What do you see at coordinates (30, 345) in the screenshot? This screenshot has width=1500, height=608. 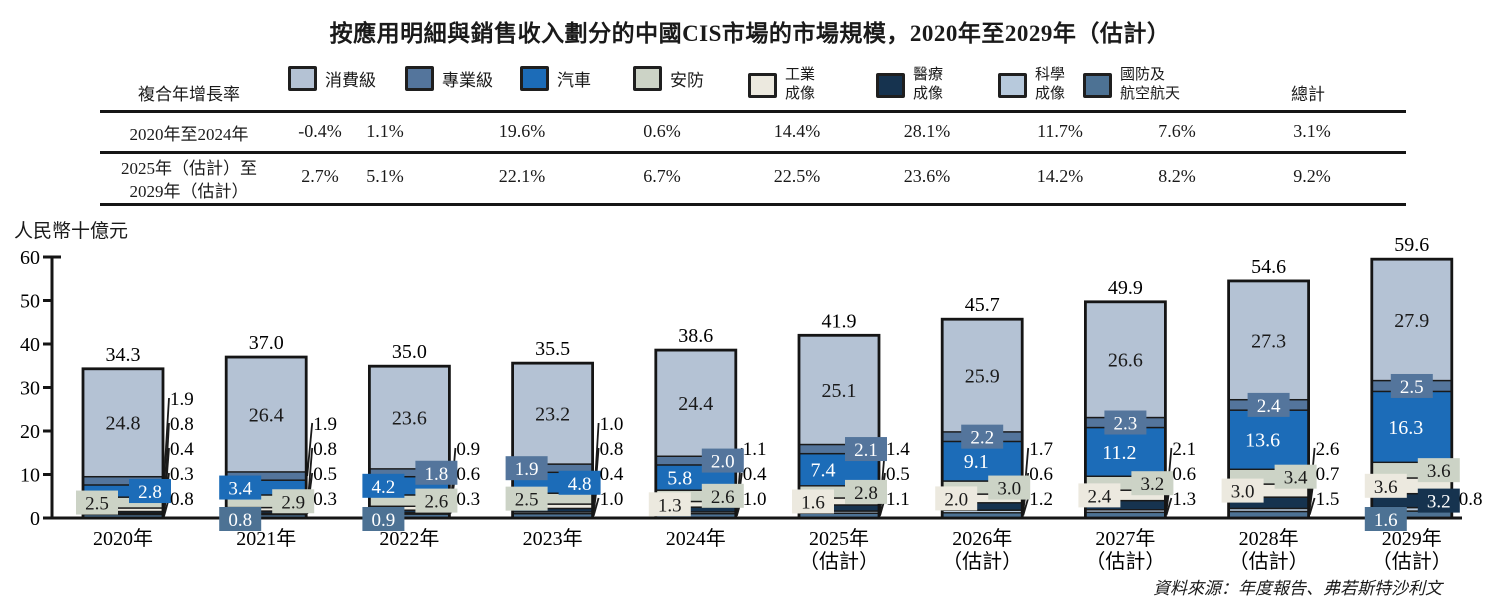 I see `svg-text: 40` at bounding box center [30, 345].